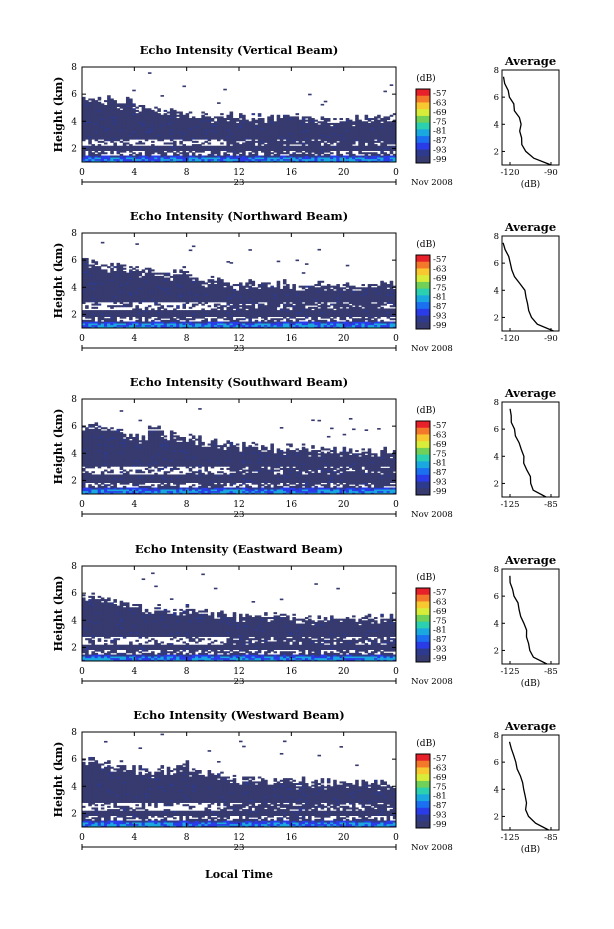 The height and width of the screenshot is (929, 614). I want to click on colorbar-segment, so click(423, 140).